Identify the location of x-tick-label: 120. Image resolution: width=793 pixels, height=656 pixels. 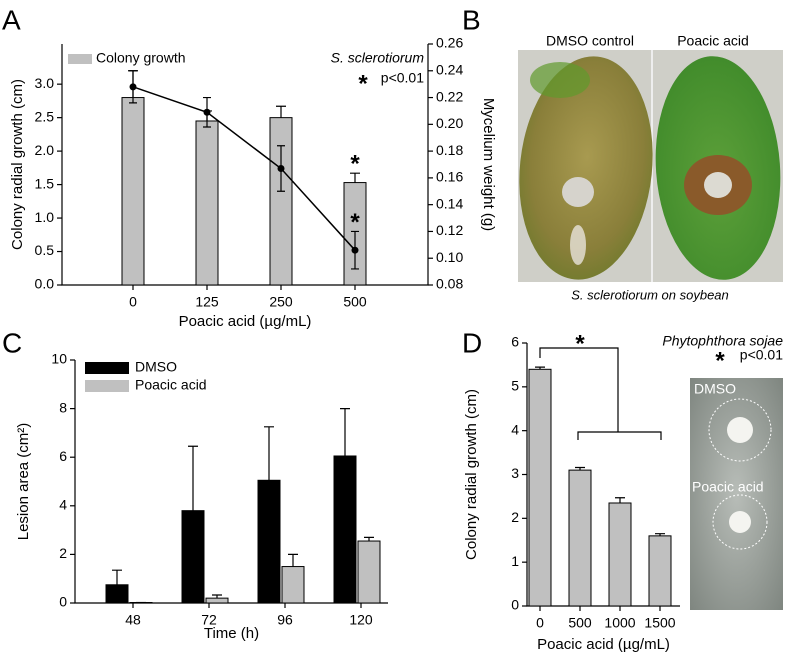
(361, 620).